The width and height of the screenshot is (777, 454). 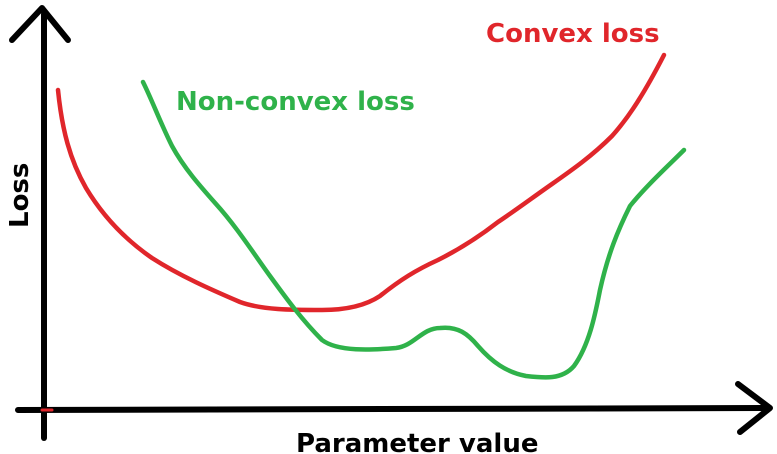 What do you see at coordinates (417, 441) in the screenshot?
I see `x-axis-label: Parameter value` at bounding box center [417, 441].